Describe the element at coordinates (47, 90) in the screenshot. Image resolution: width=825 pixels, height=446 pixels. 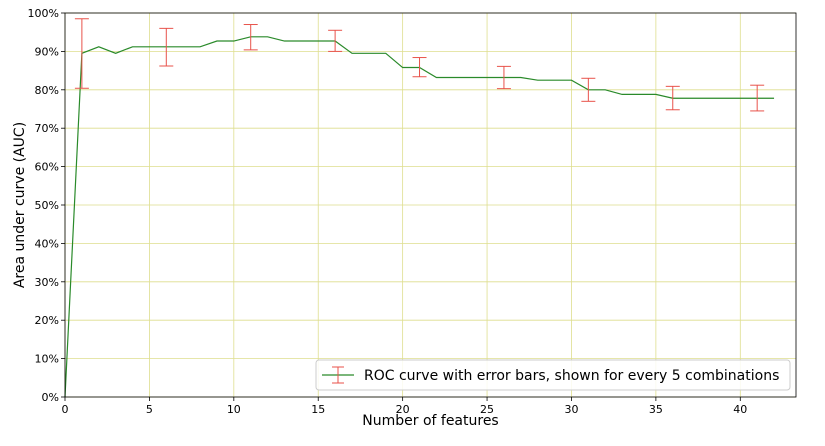
I see `y-tick-label: 80%` at that location.